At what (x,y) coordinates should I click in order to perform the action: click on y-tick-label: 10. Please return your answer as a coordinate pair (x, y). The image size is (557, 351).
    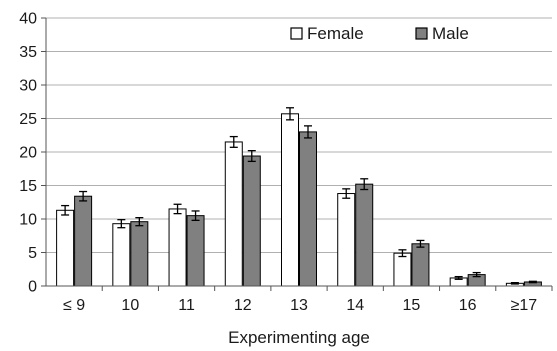
    Looking at the image, I should click on (28, 220).